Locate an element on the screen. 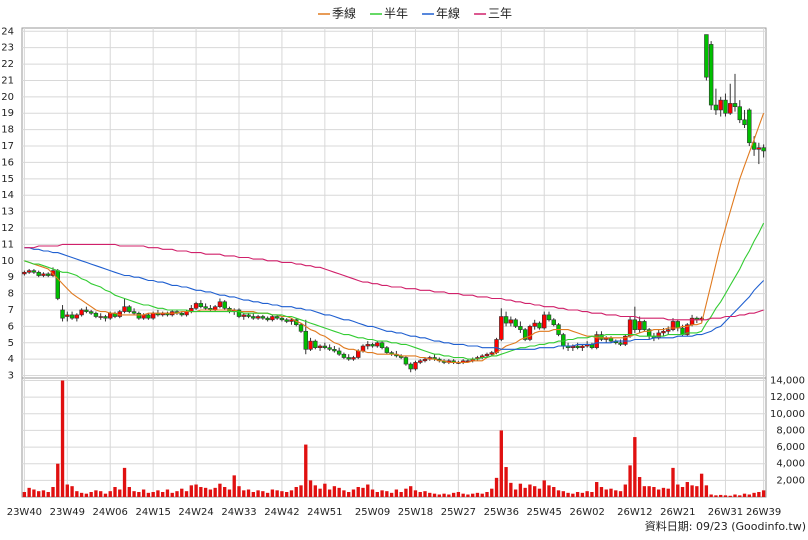 This screenshot has height=540, width=808. y-tick-label: 7 is located at coordinates (11, 310).